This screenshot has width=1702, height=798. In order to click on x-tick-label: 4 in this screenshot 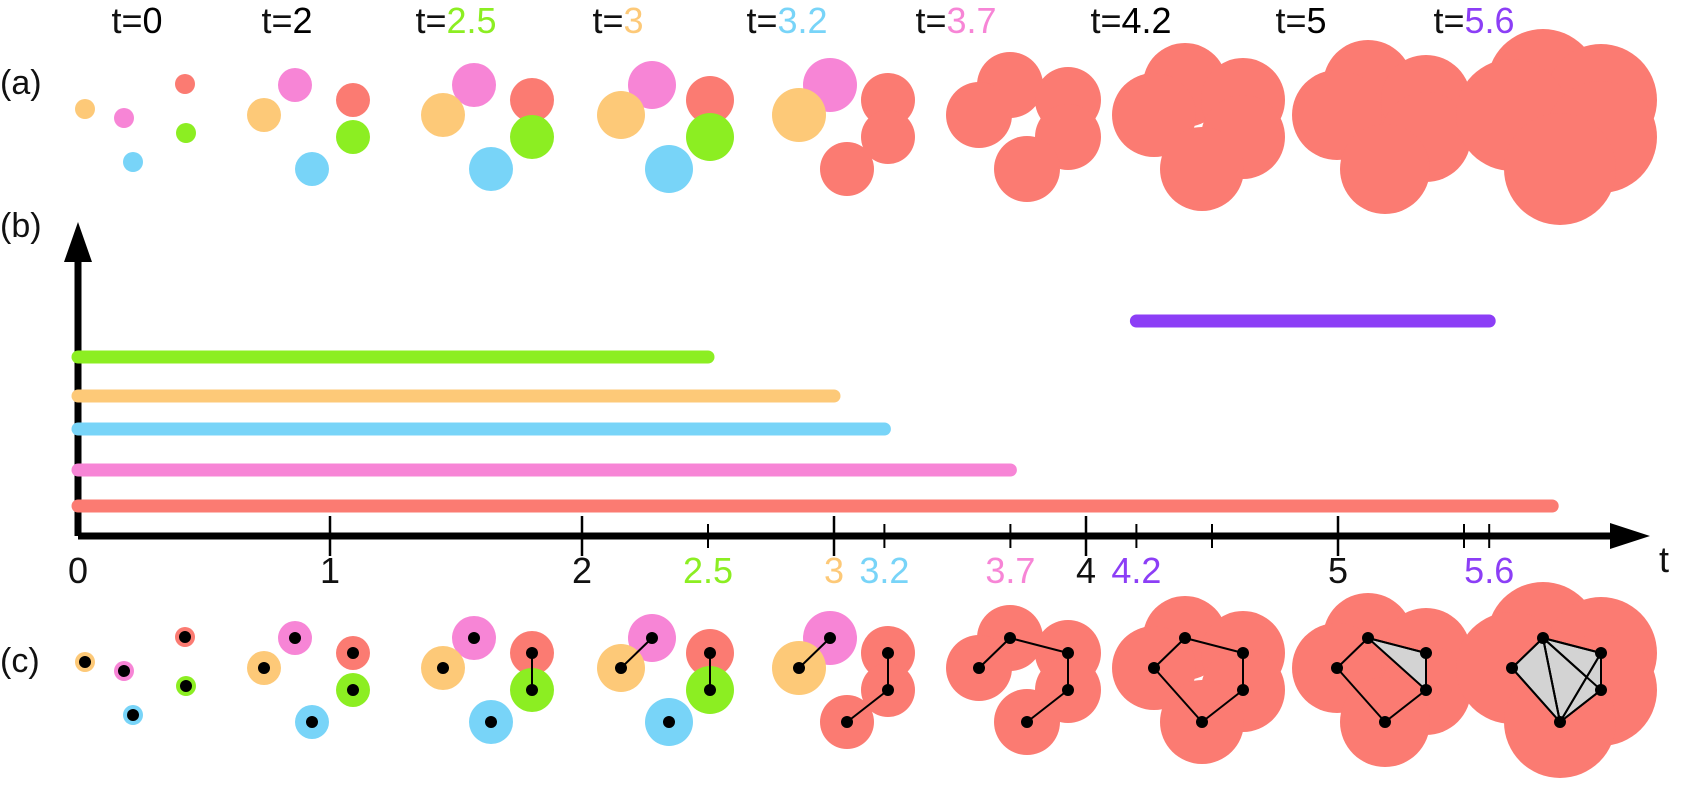, I will do `click(1086, 570)`.